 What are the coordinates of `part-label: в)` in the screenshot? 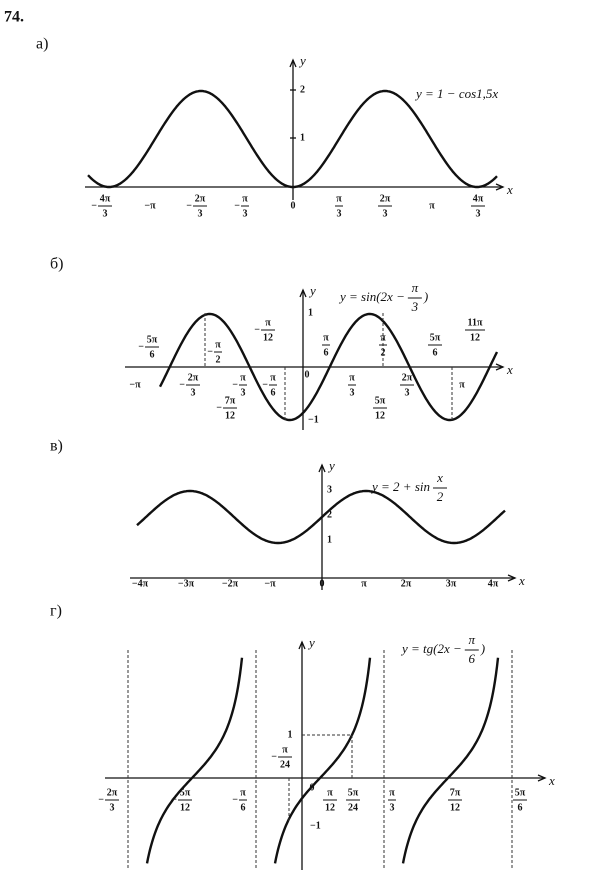 It's located at (56, 446).